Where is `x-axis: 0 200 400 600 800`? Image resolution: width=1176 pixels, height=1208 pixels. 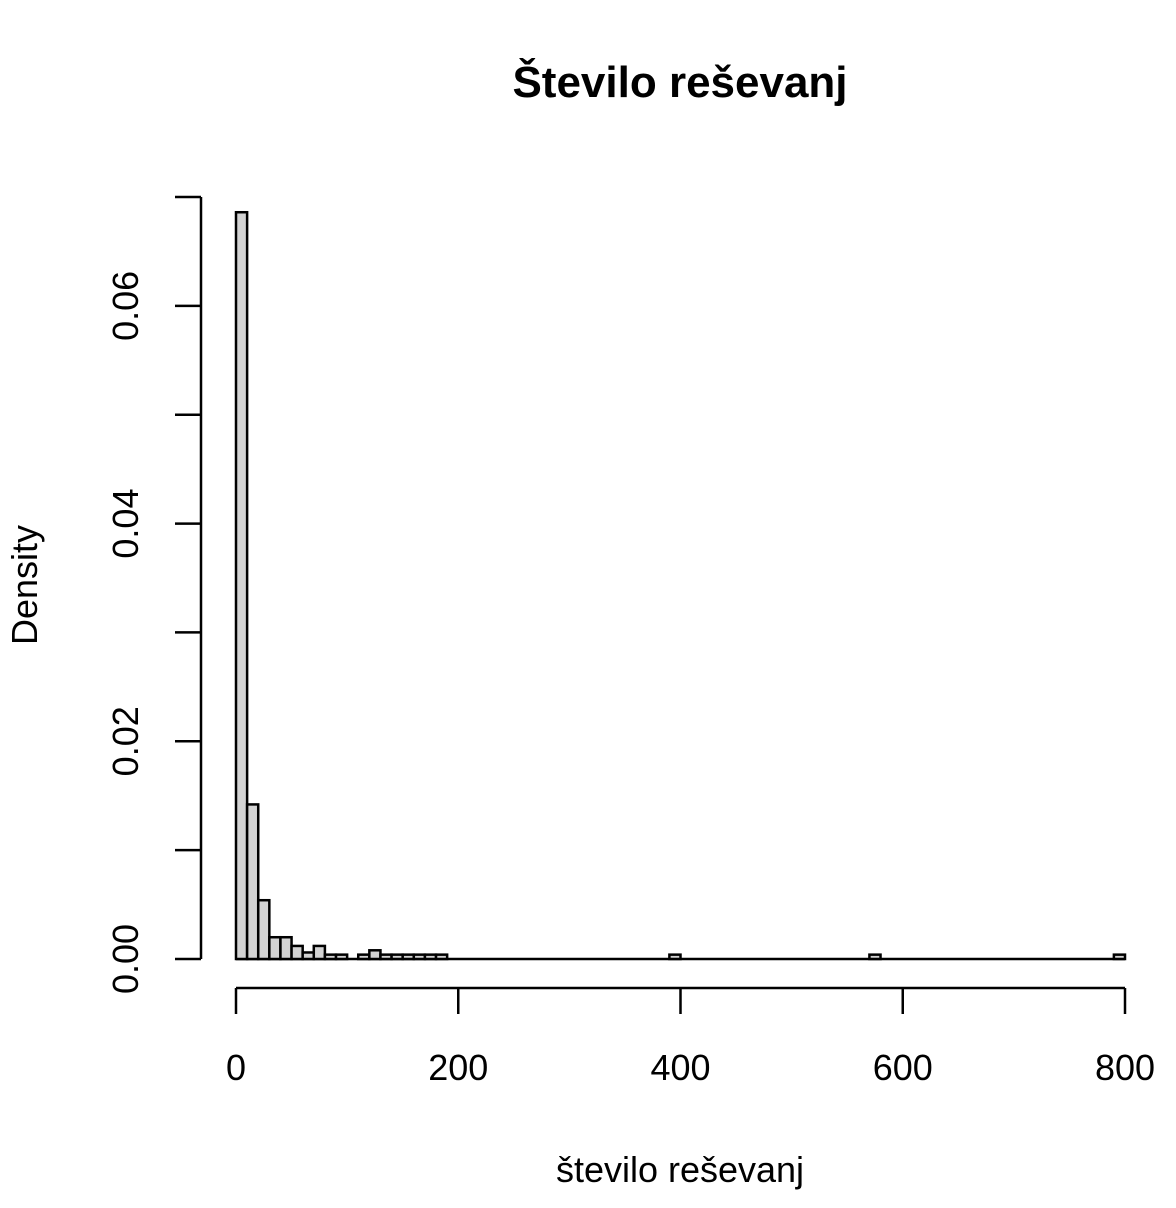
x-axis: 0 200 400 600 800 is located at coordinates (690, 1037).